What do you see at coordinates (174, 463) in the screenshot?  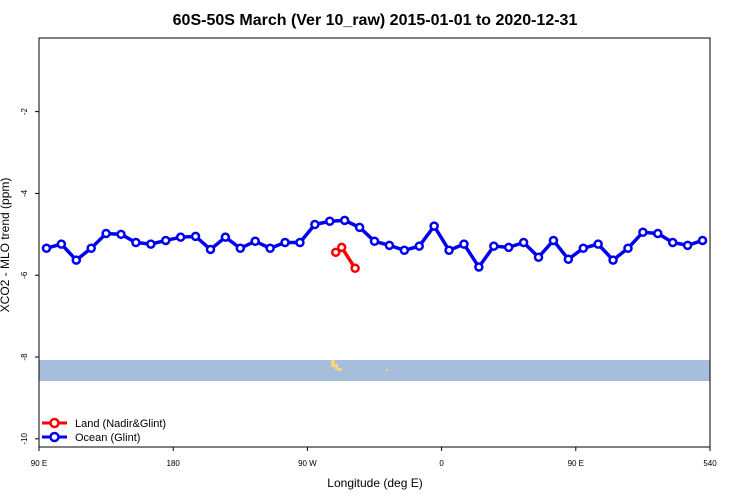 I see `x-tick-label: 180` at bounding box center [174, 463].